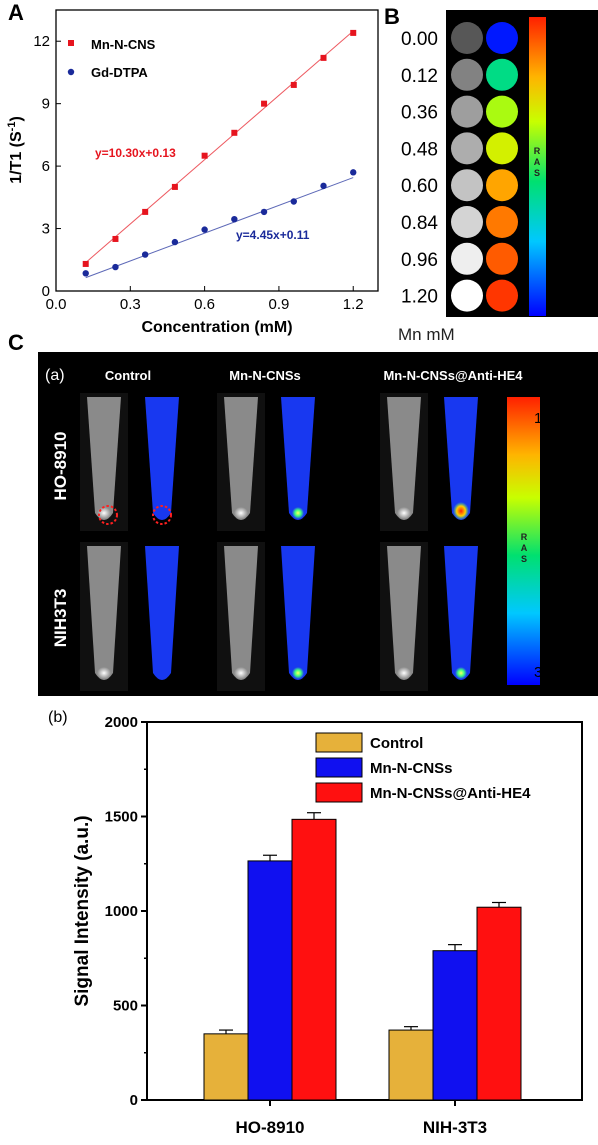 The width and height of the screenshot is (598, 1145). What do you see at coordinates (121, 817) in the screenshot?
I see `y-tick-label: 1500` at bounding box center [121, 817].